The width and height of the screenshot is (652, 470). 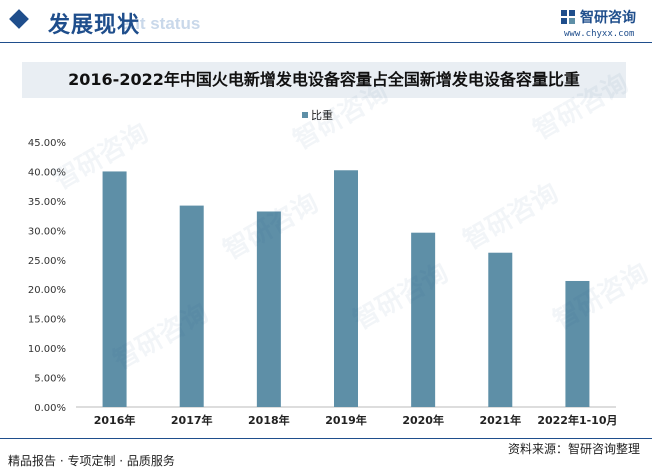 What do you see at coordinates (47, 349) in the screenshot?
I see `y-tick-label: 10.00%` at bounding box center [47, 349].